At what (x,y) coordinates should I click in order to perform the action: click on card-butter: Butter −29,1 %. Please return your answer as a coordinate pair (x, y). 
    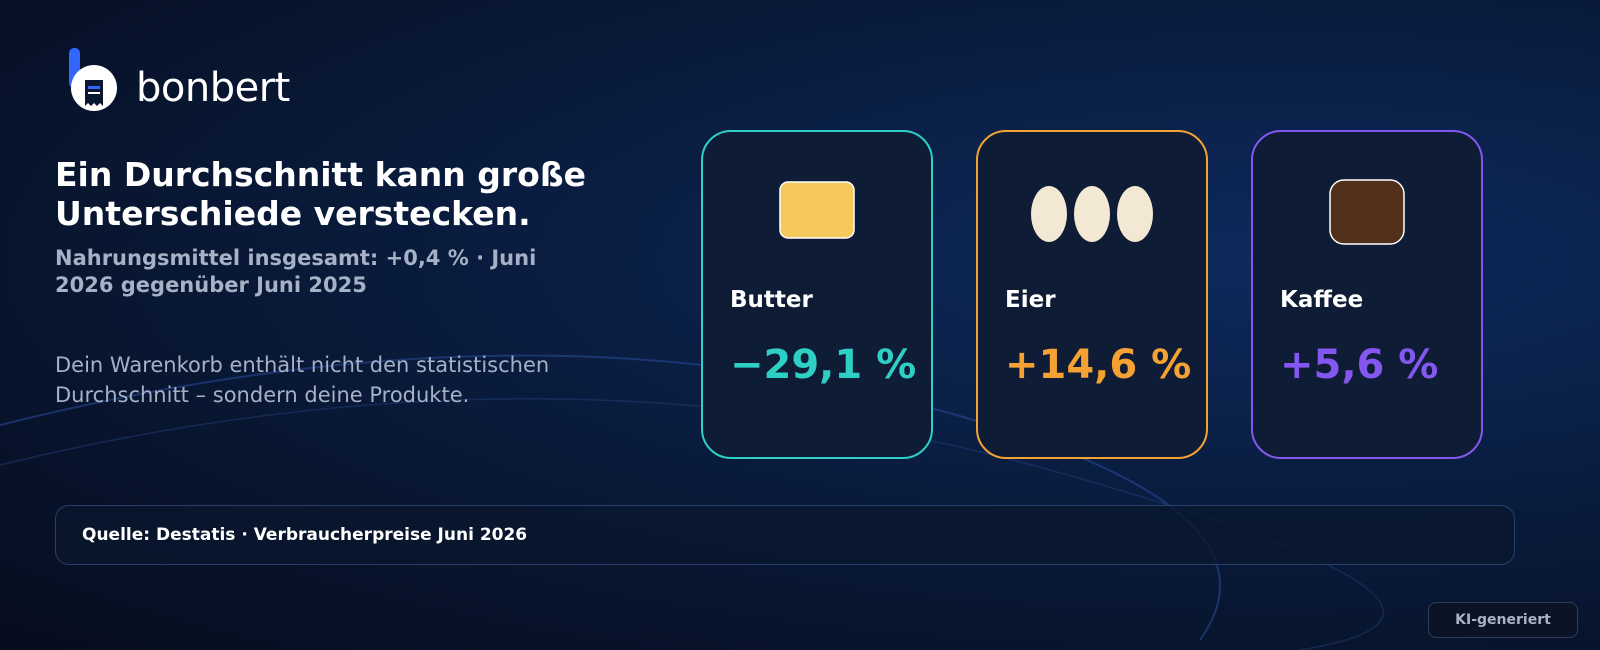
    Looking at the image, I should click on (817, 294).